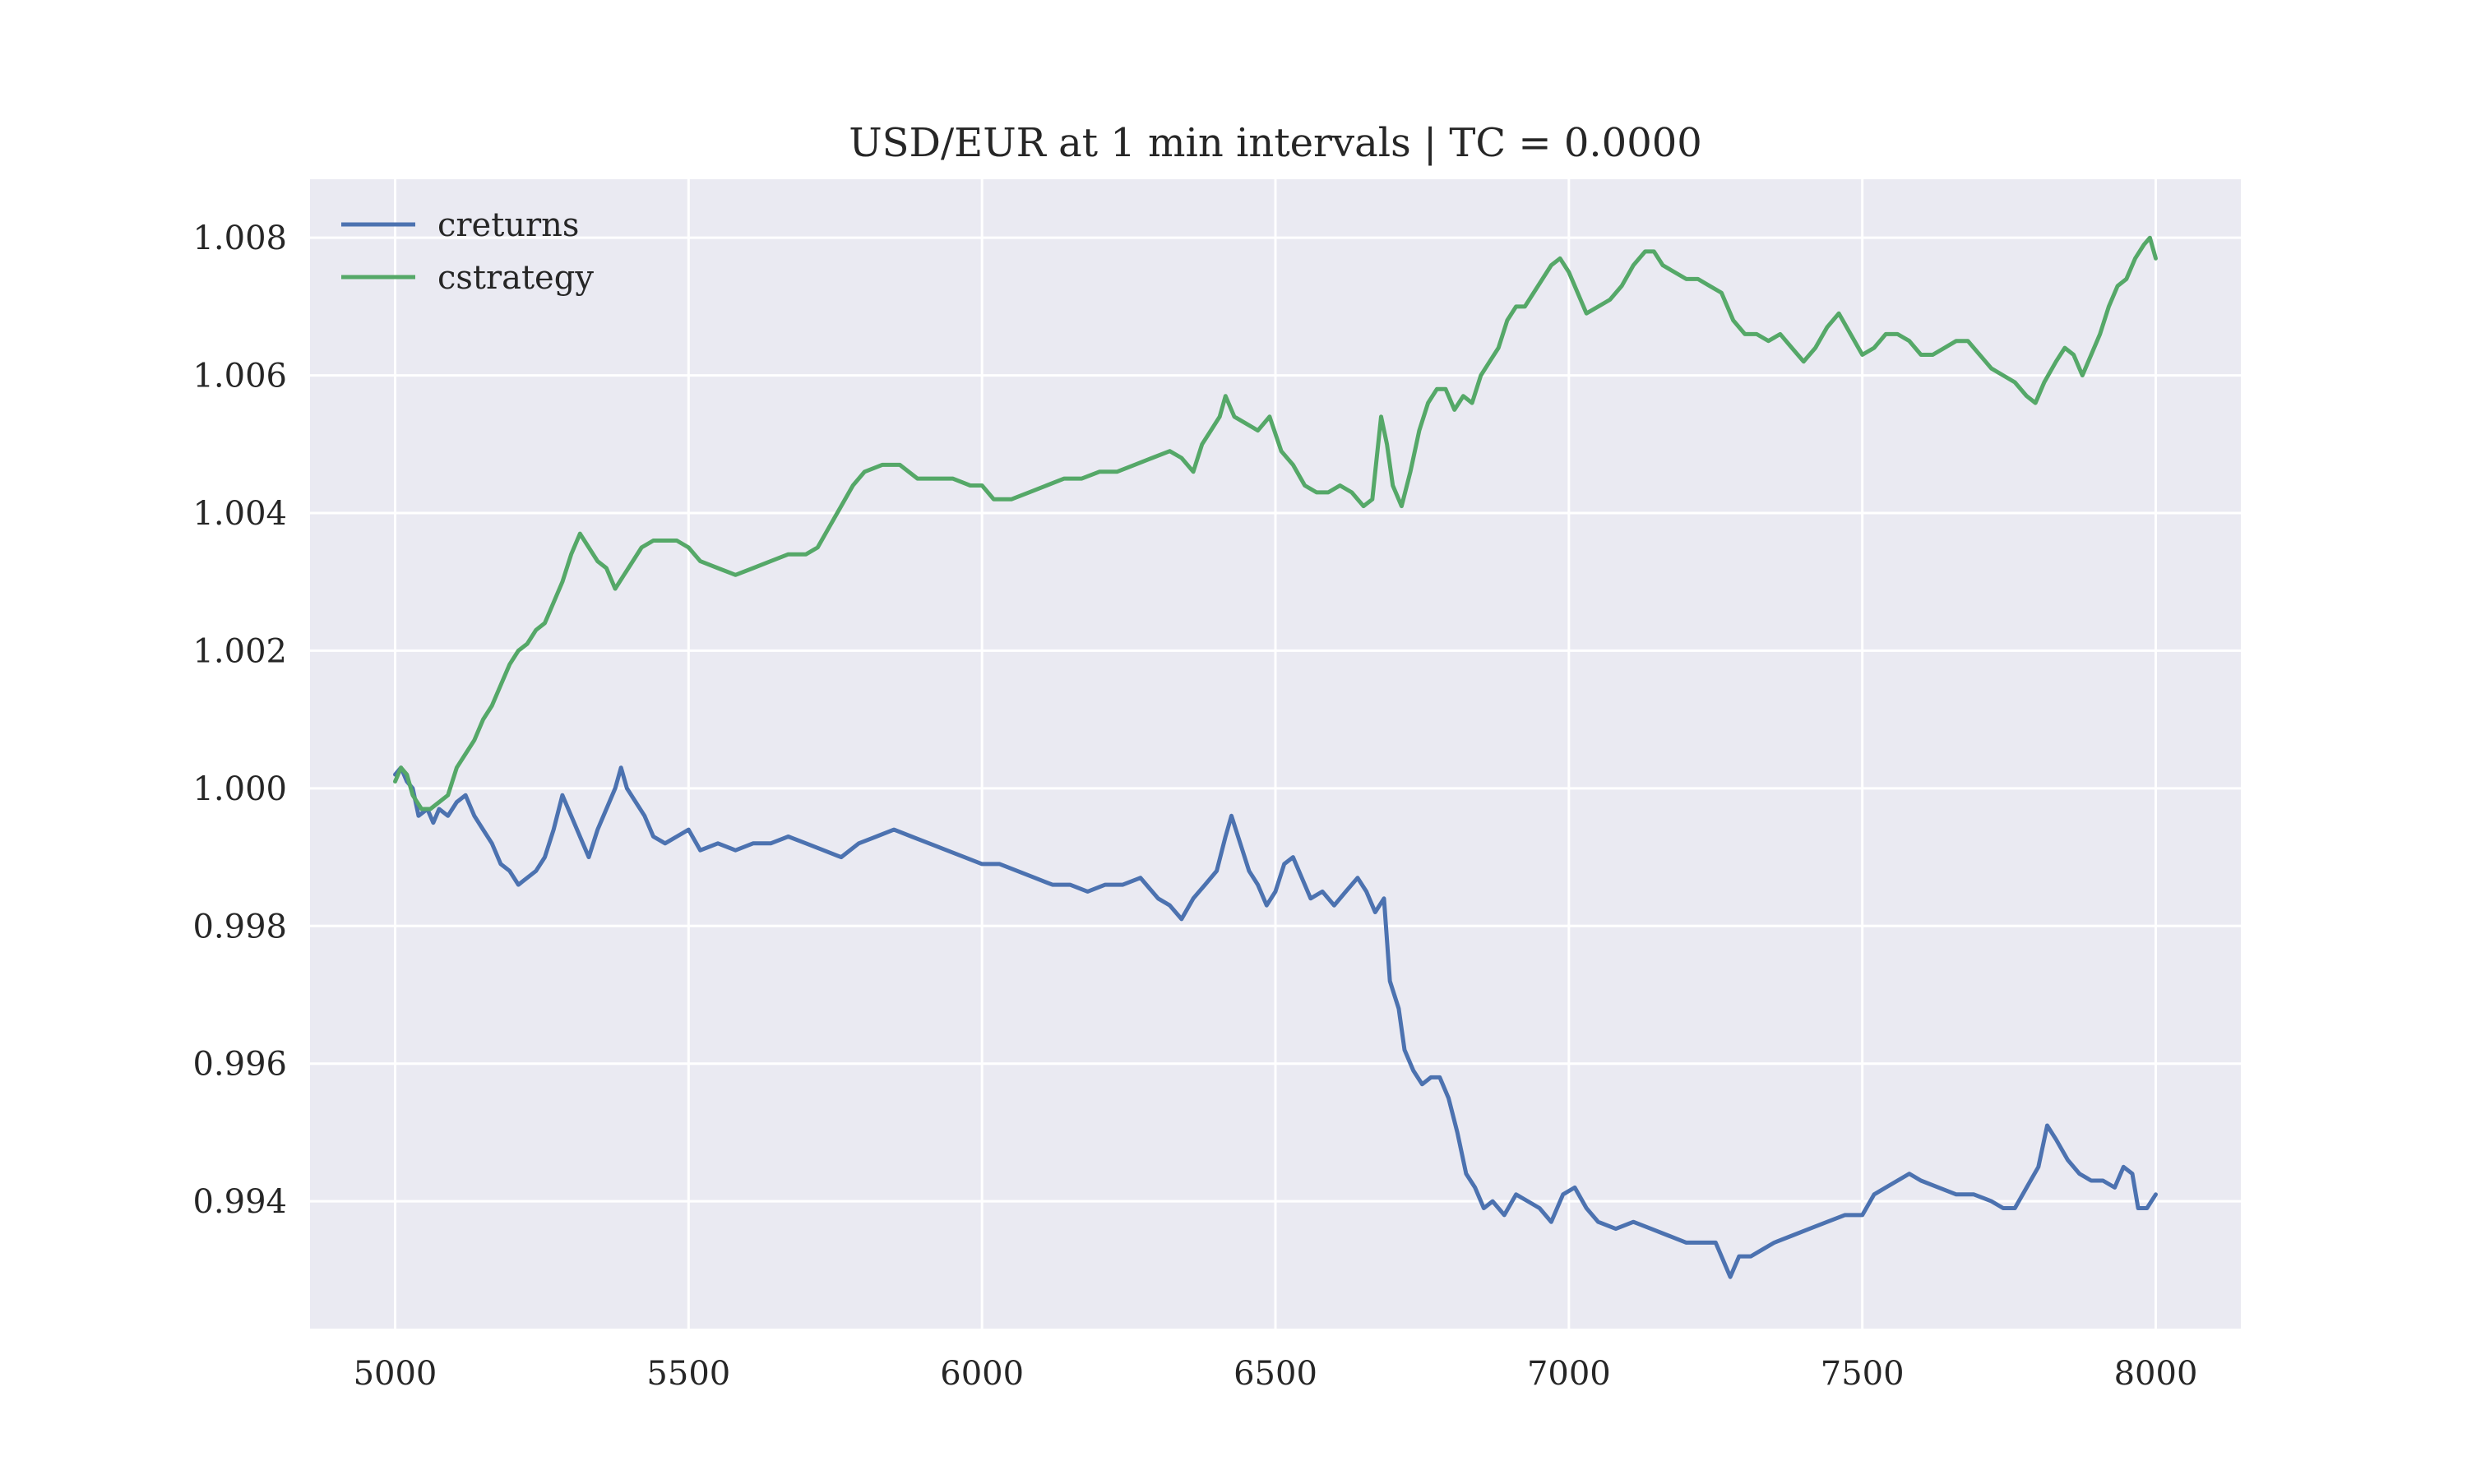 The width and height of the screenshot is (2467, 1484). What do you see at coordinates (239, 376) in the screenshot?
I see `y-tick-label: 1.006` at bounding box center [239, 376].